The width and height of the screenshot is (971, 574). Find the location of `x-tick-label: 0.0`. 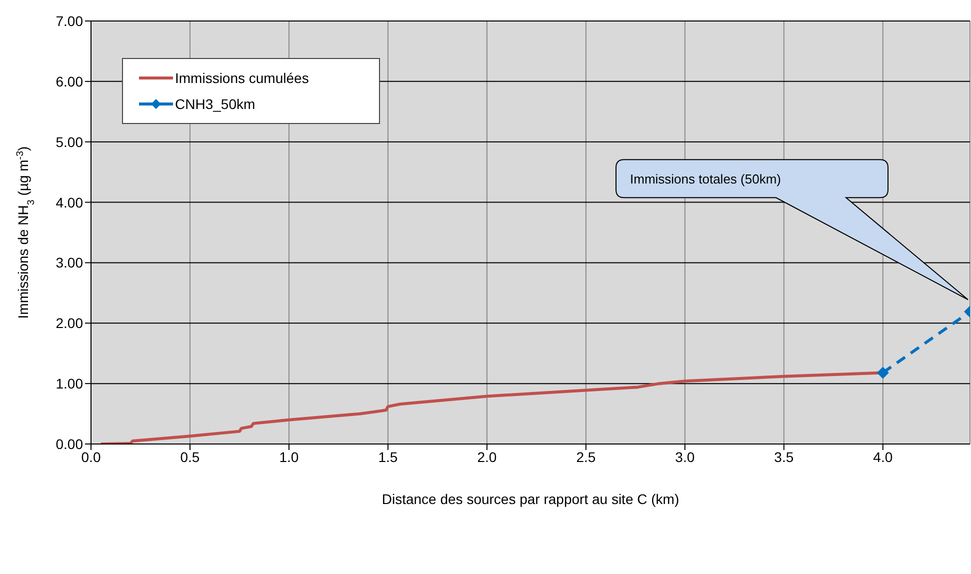

x-tick-label: 0.0 is located at coordinates (91, 456).